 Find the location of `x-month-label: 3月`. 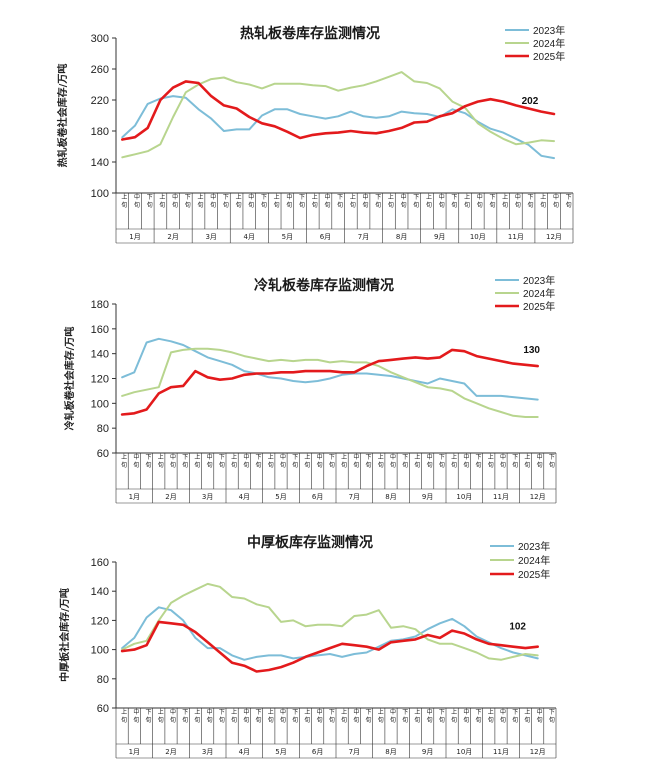

x-month-label: 3月 is located at coordinates (207, 752).